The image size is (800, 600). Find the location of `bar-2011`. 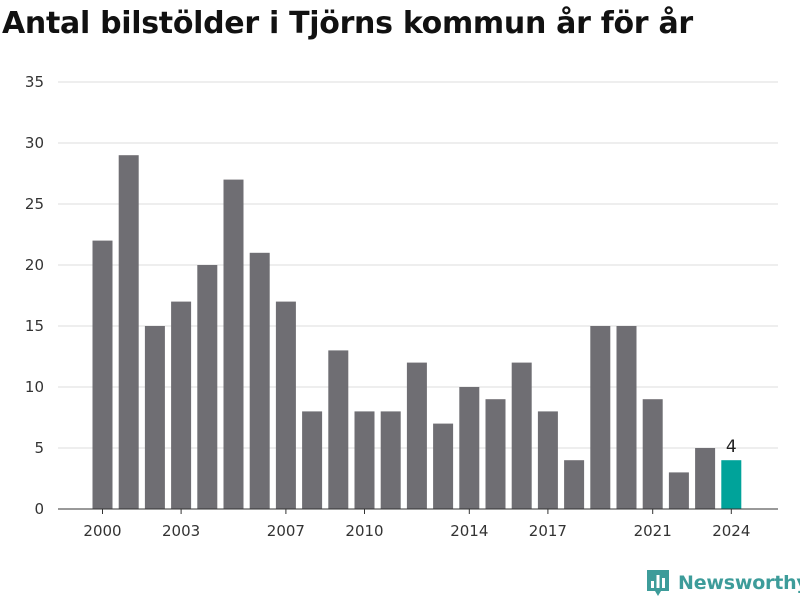

bar-2011 is located at coordinates (390, 460).